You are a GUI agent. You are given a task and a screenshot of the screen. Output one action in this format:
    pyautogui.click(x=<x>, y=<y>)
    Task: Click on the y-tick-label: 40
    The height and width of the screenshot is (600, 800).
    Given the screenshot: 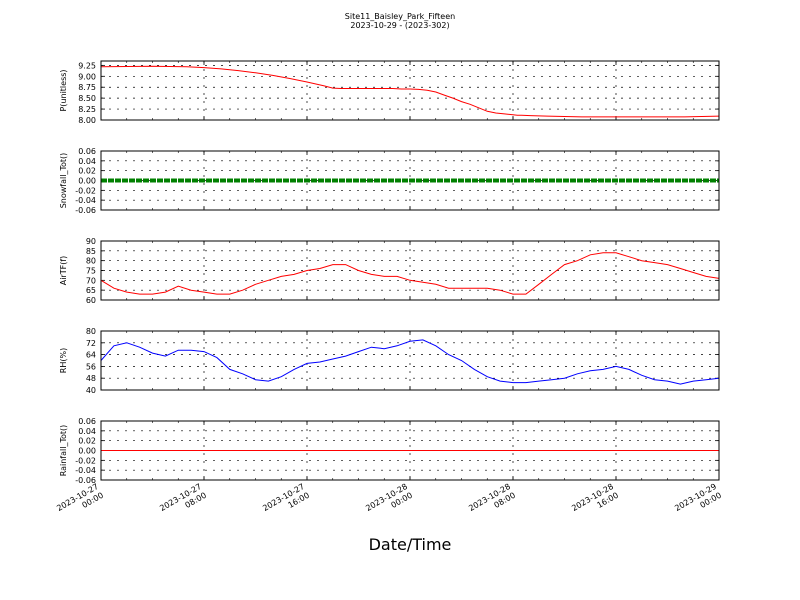 What is the action you would take?
    pyautogui.click(x=91, y=390)
    